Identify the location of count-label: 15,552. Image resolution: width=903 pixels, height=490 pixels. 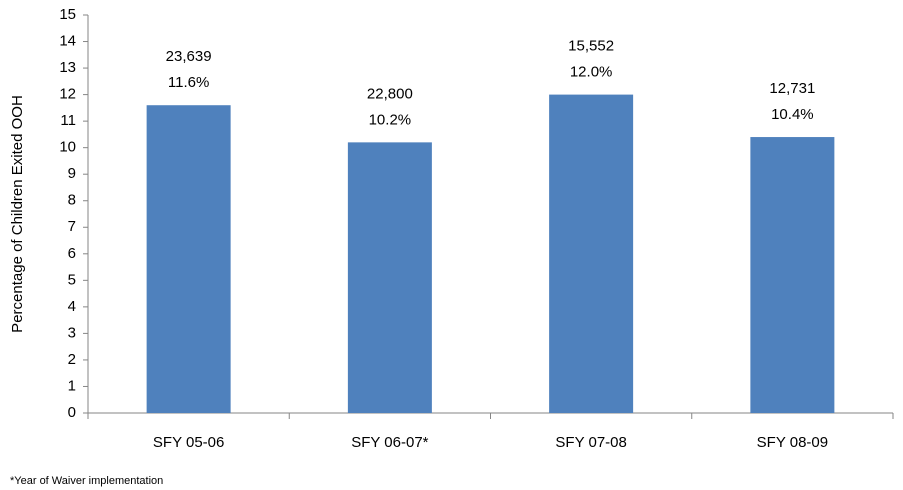
(591, 46).